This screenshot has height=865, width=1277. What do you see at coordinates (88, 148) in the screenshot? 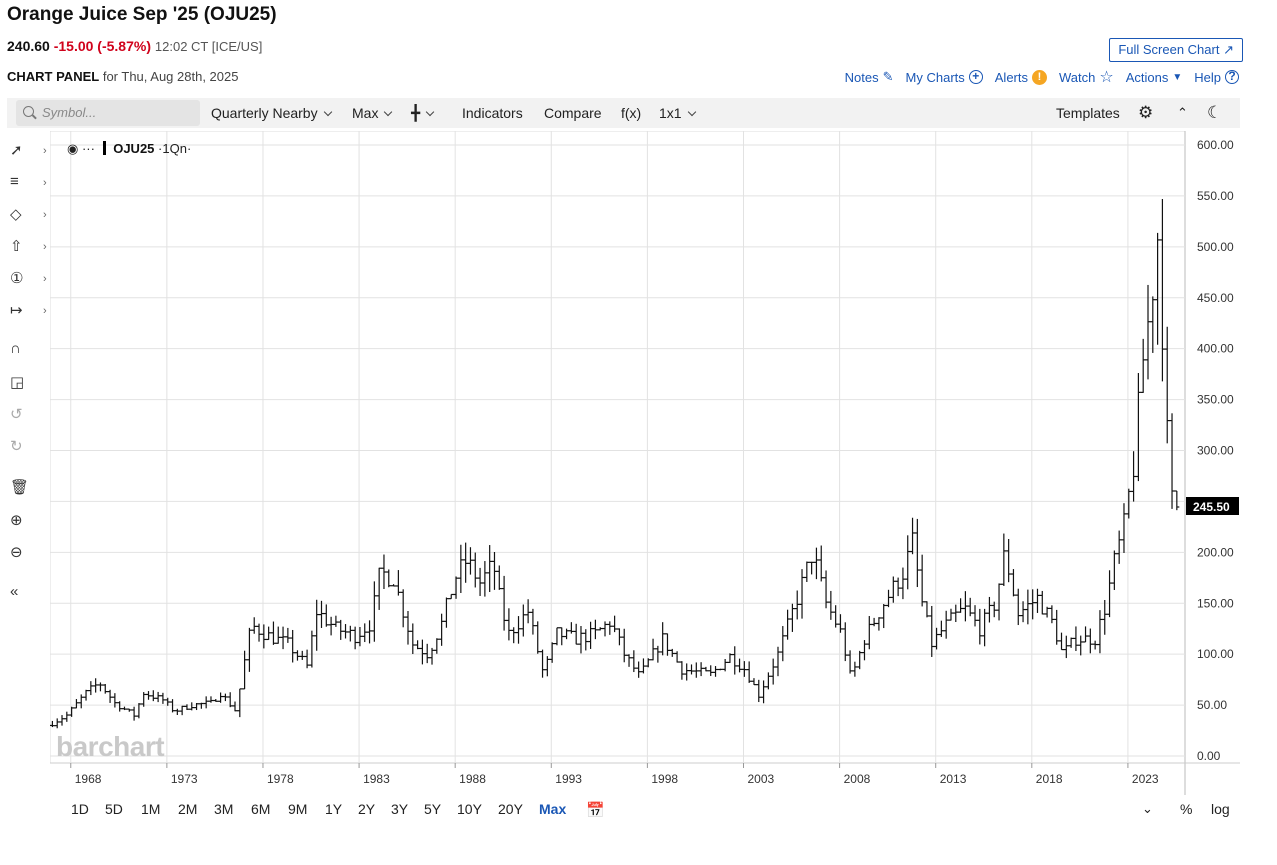
I see `more-icon: ···` at bounding box center [88, 148].